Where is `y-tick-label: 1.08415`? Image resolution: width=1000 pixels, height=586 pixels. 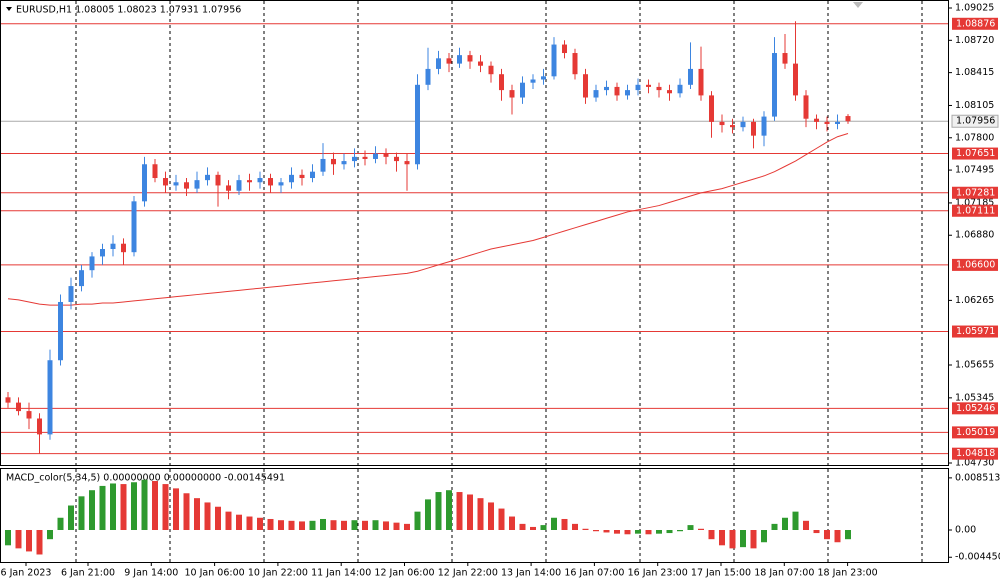
y-tick-label: 1.08415 is located at coordinates (974, 72).